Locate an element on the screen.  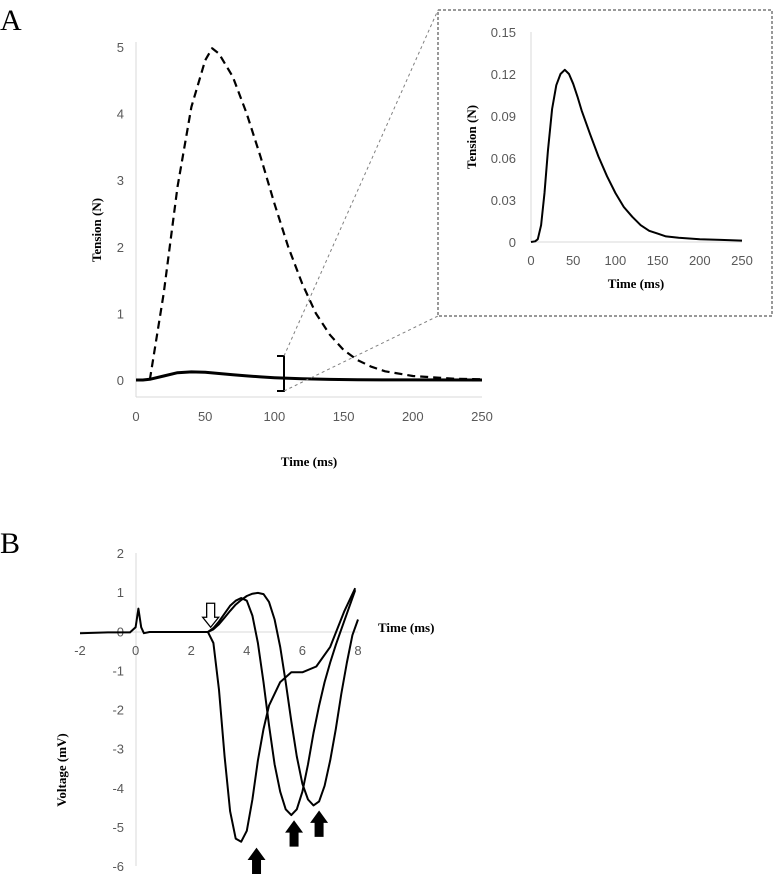
a-main-x-tick-label: 200 is located at coordinates (413, 416).